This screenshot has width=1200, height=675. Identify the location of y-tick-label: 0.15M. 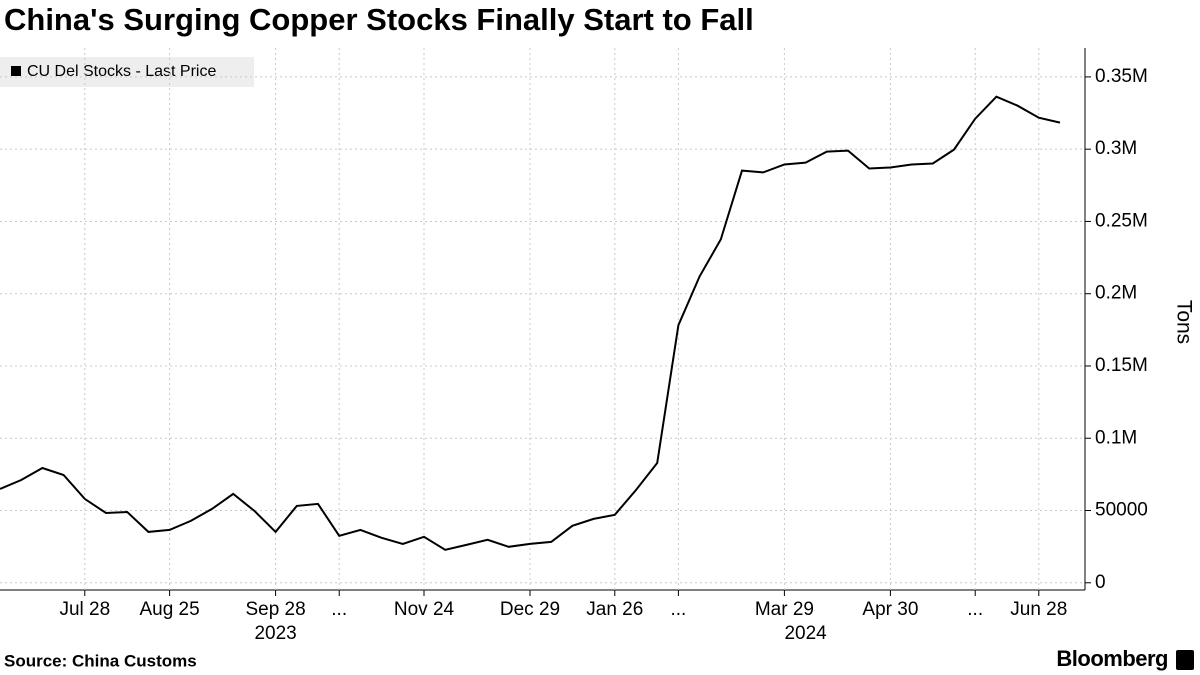
(1121, 365).